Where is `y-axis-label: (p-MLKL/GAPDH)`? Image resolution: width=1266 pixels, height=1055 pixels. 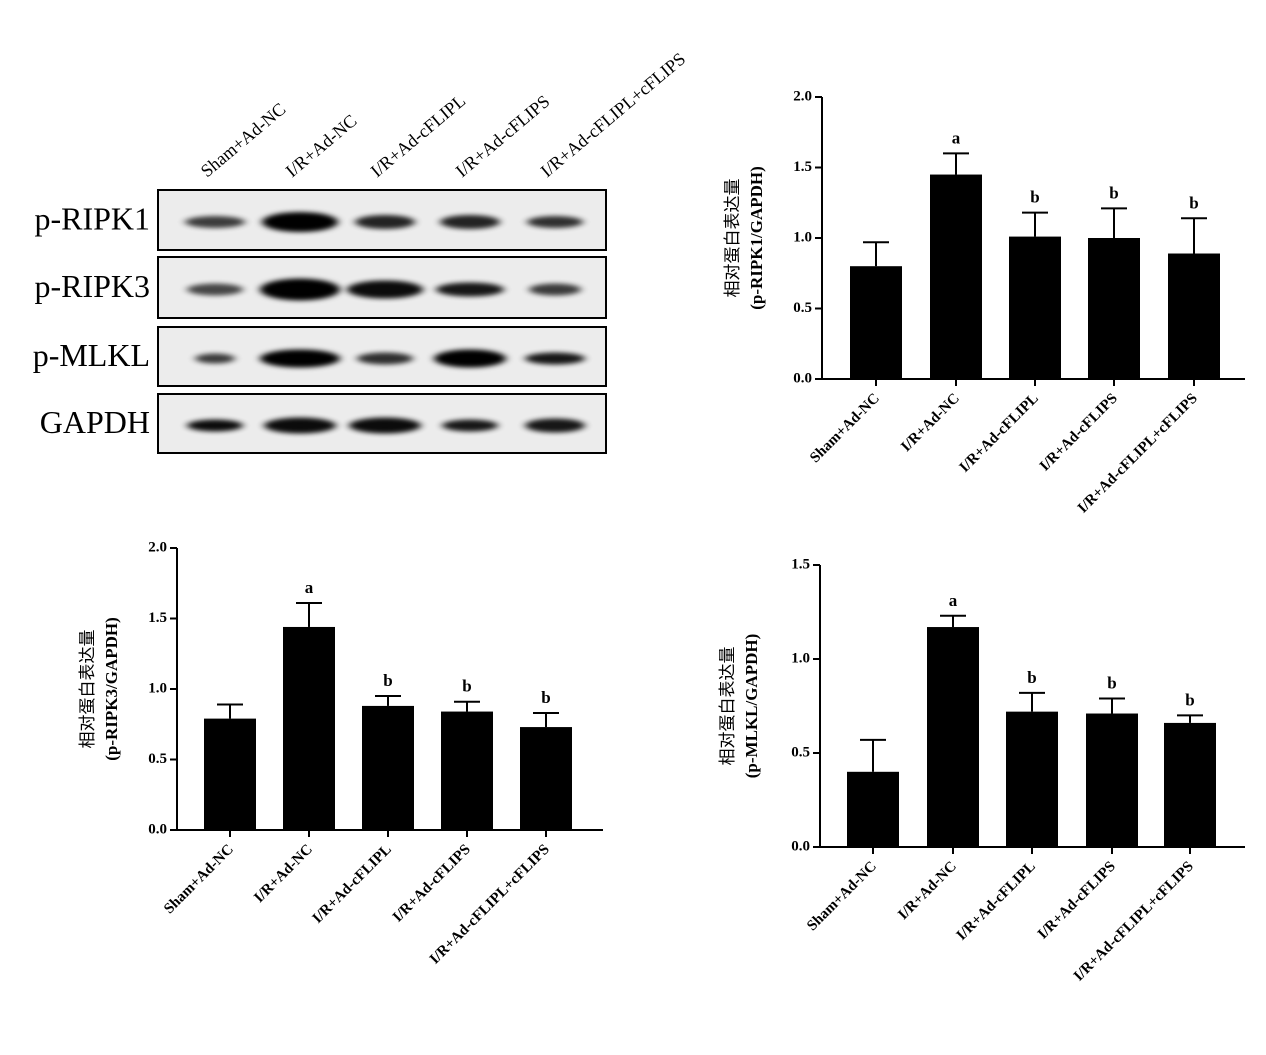
y-axis-label: (p-MLKL/GAPDH) is located at coordinates (751, 706).